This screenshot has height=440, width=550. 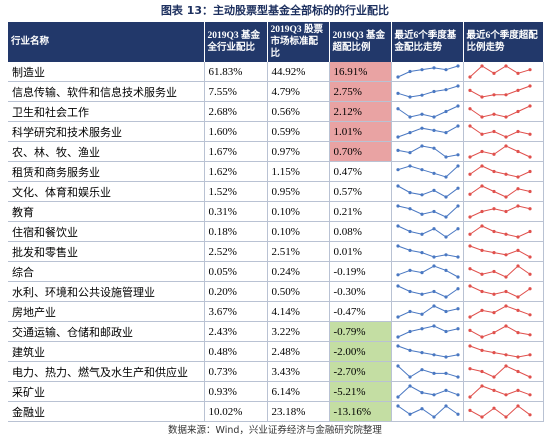 What do you see at coordinates (106, 131) in the screenshot?
I see `industry-name: 科学研究和技术服务业` at bounding box center [106, 131].